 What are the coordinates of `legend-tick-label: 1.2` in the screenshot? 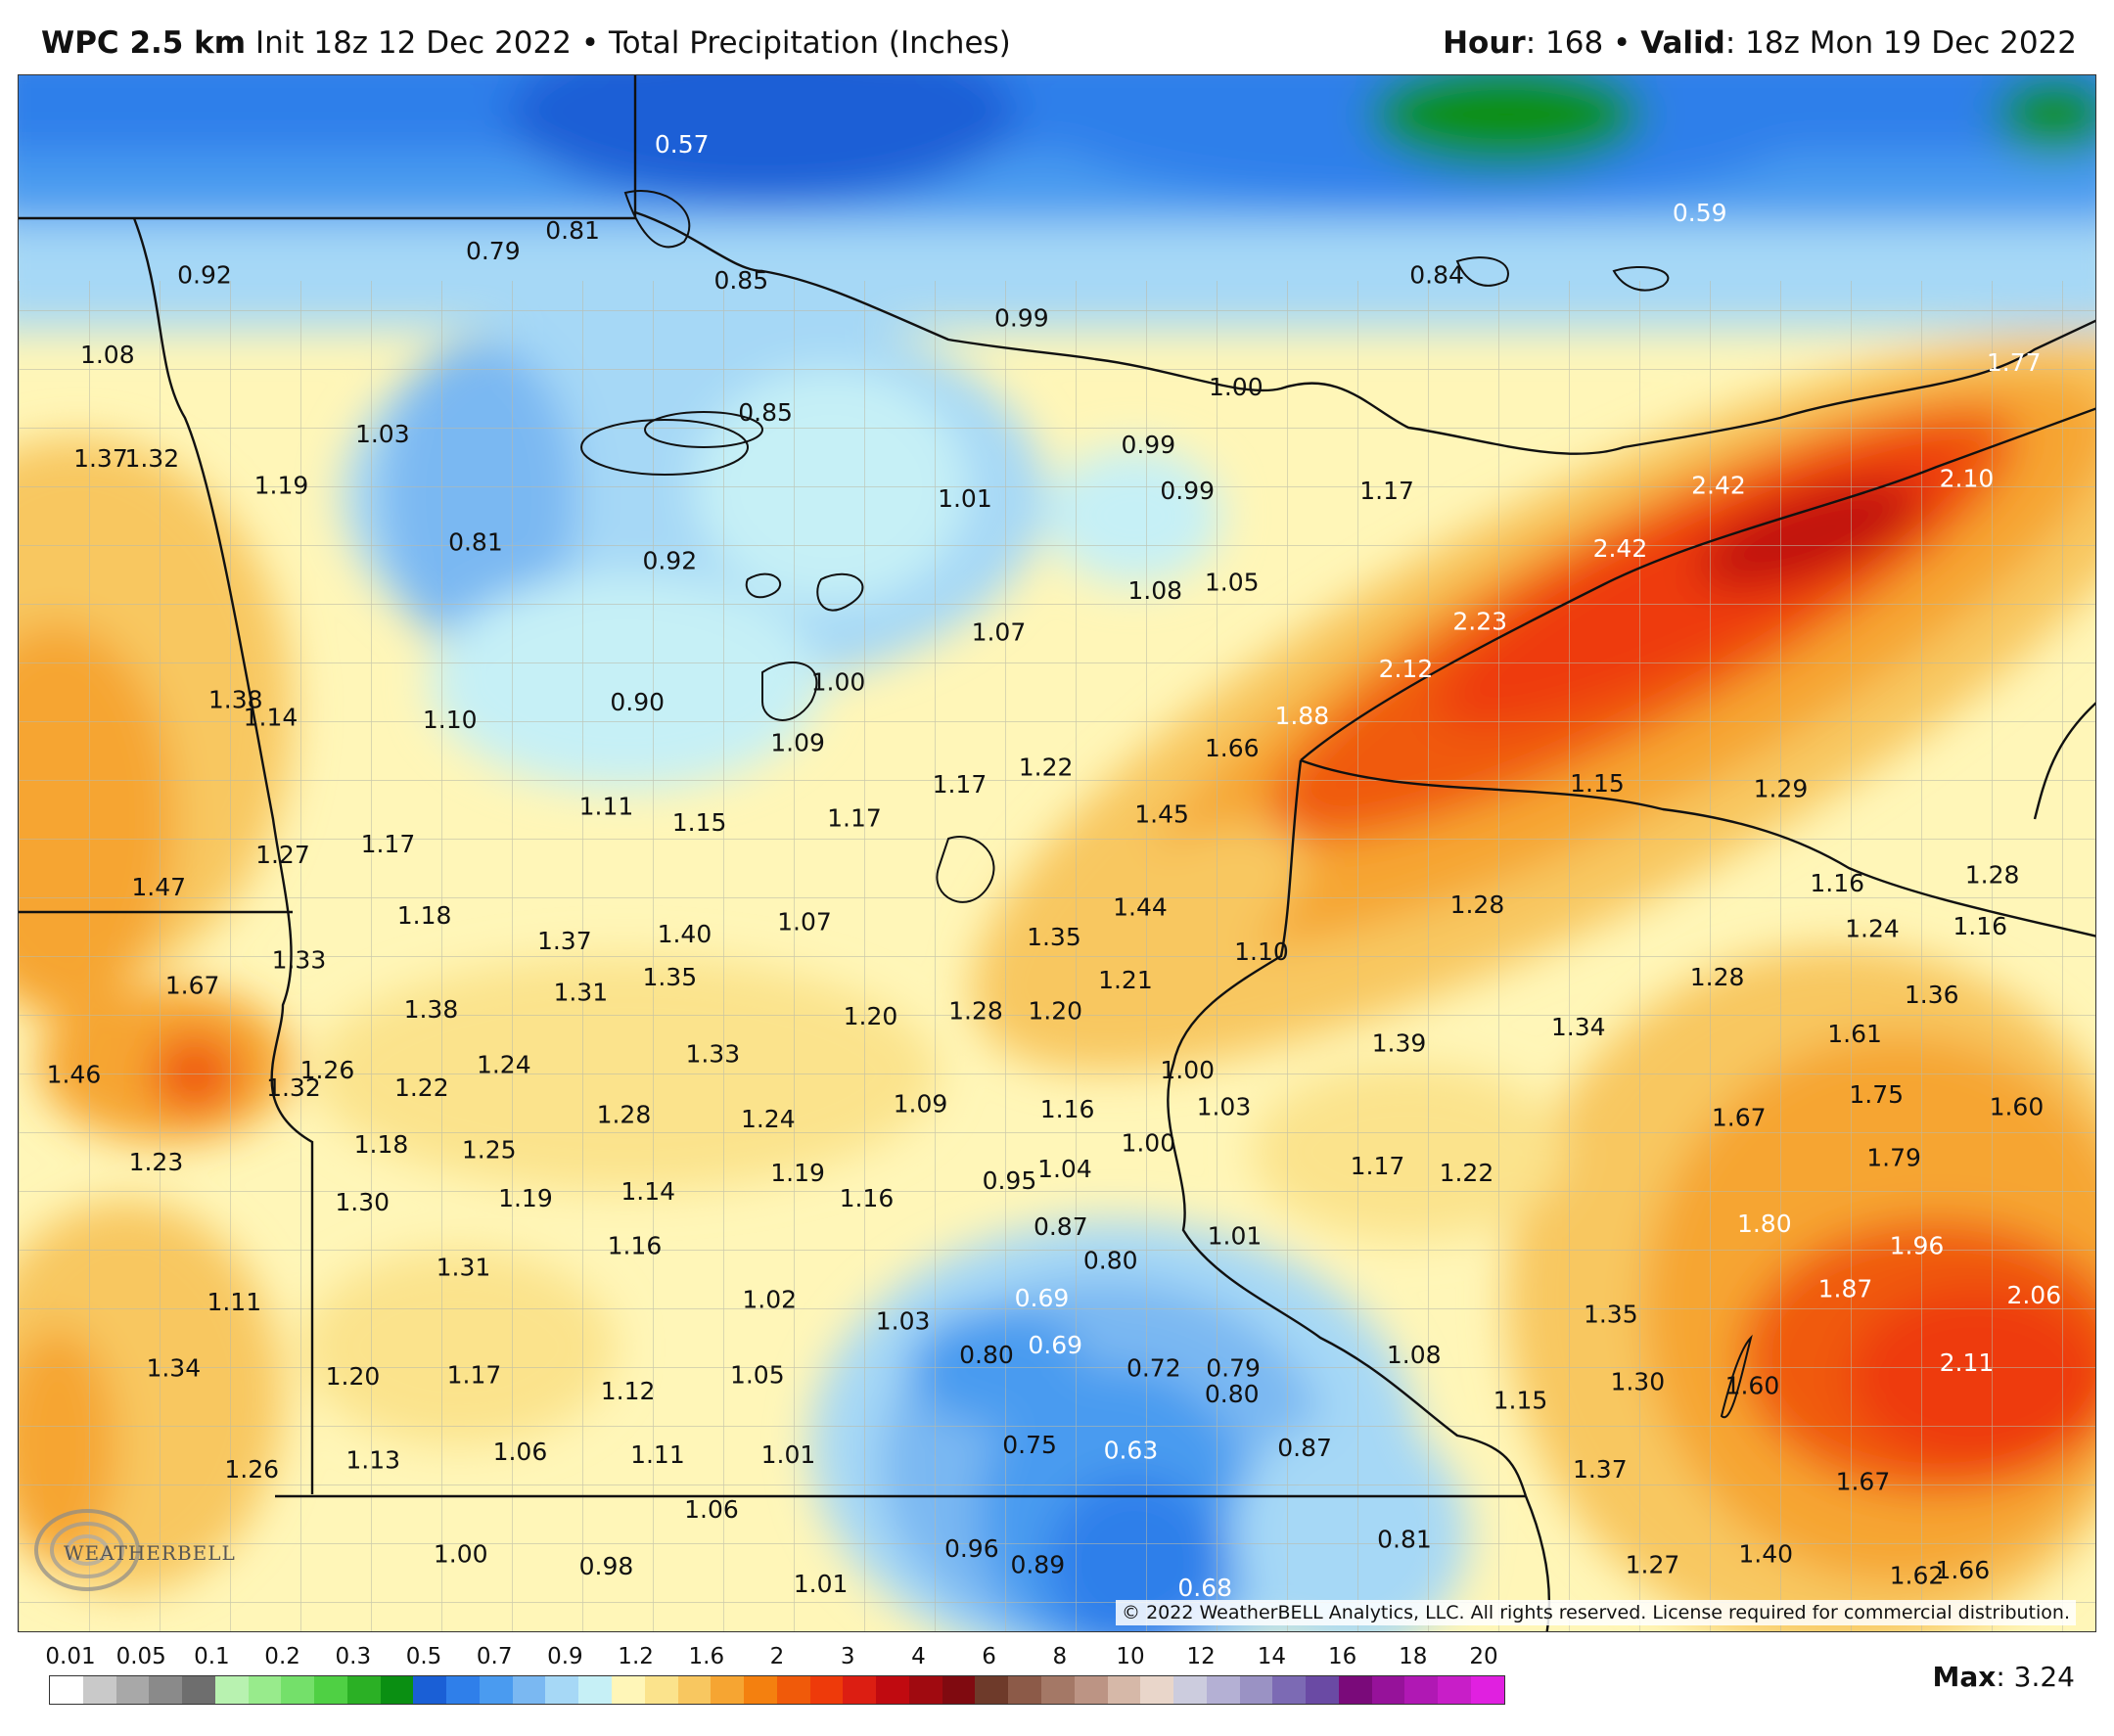 It's located at (636, 1656).